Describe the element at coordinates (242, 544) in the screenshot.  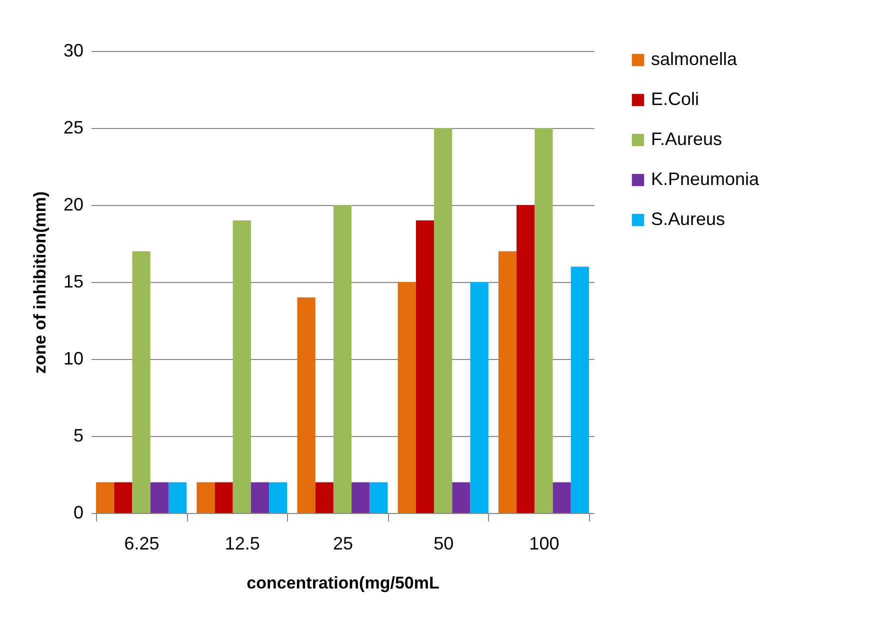
I see `x-tick-label: 12.5` at that location.